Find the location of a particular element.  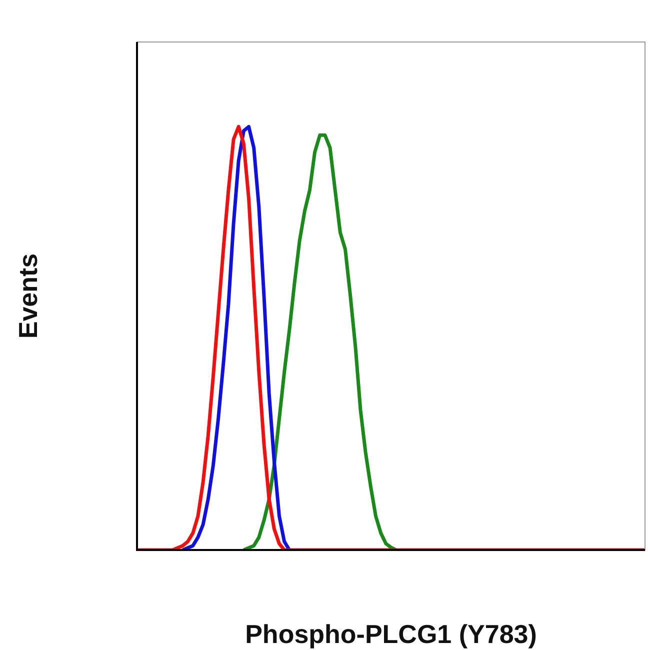

x-axis-title: Phospho-PLCG1 (Y783) is located at coordinates (391, 634).